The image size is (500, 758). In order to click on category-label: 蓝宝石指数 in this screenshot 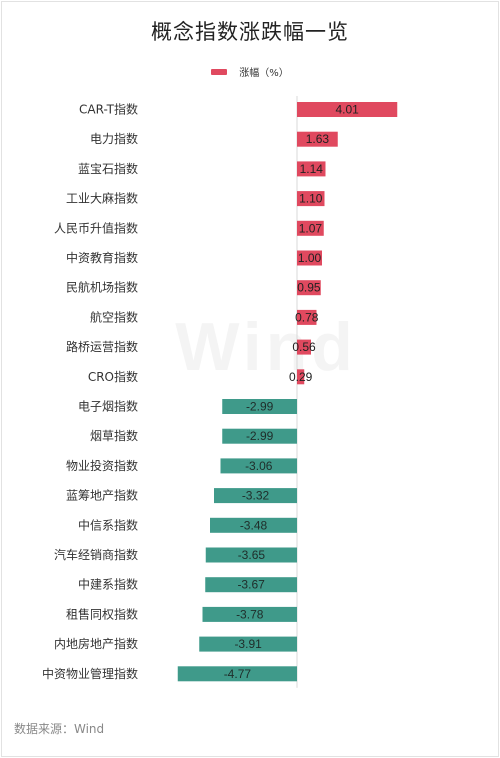, I will do `click(108, 168)`.